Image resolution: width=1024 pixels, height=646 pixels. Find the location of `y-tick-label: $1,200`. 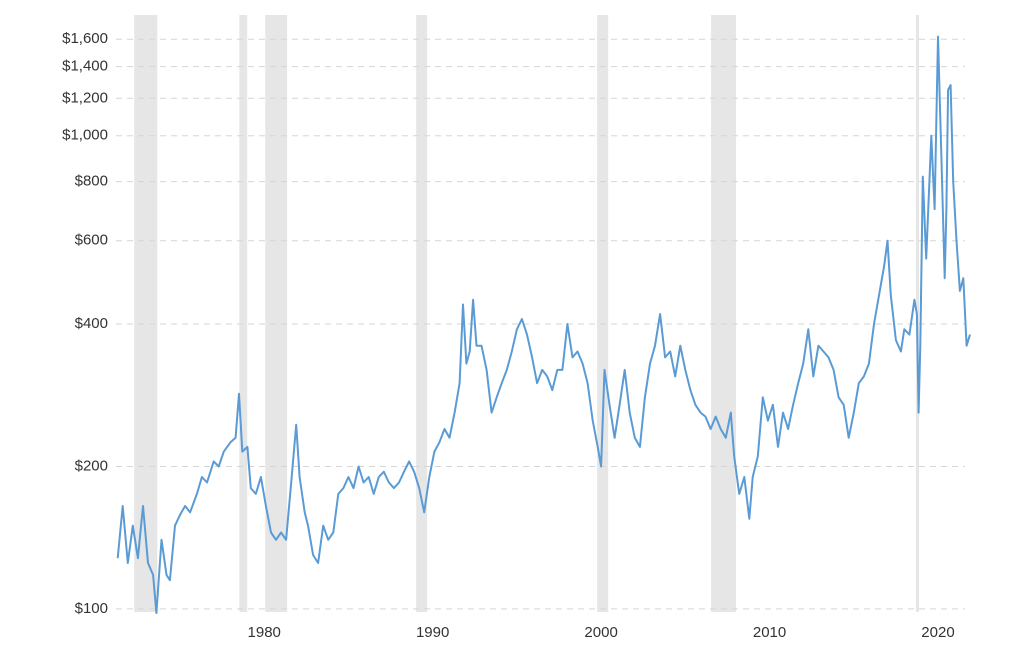

y-tick-label: $1,200 is located at coordinates (85, 97).